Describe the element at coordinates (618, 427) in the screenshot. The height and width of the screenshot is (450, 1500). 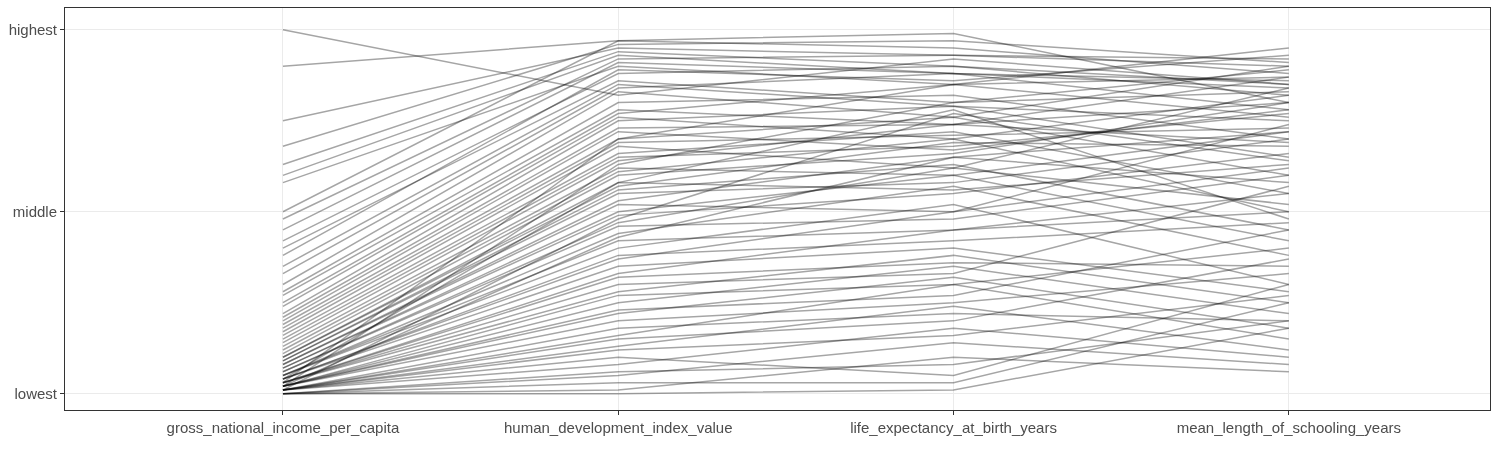
I see `x-tick-label: human_development_index_value` at that location.